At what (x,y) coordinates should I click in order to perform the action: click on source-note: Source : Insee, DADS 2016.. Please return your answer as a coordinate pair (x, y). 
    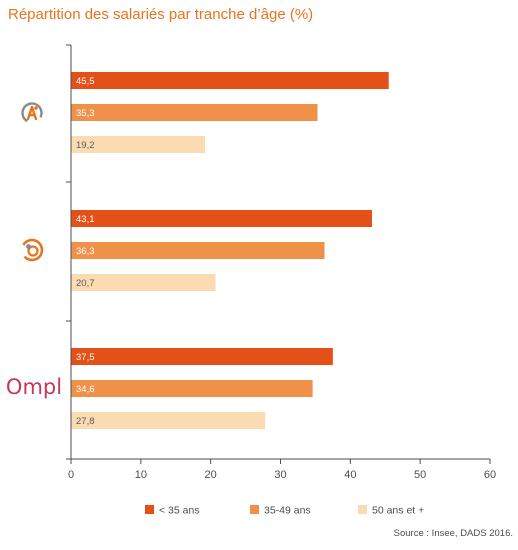
    Looking at the image, I should click on (453, 533).